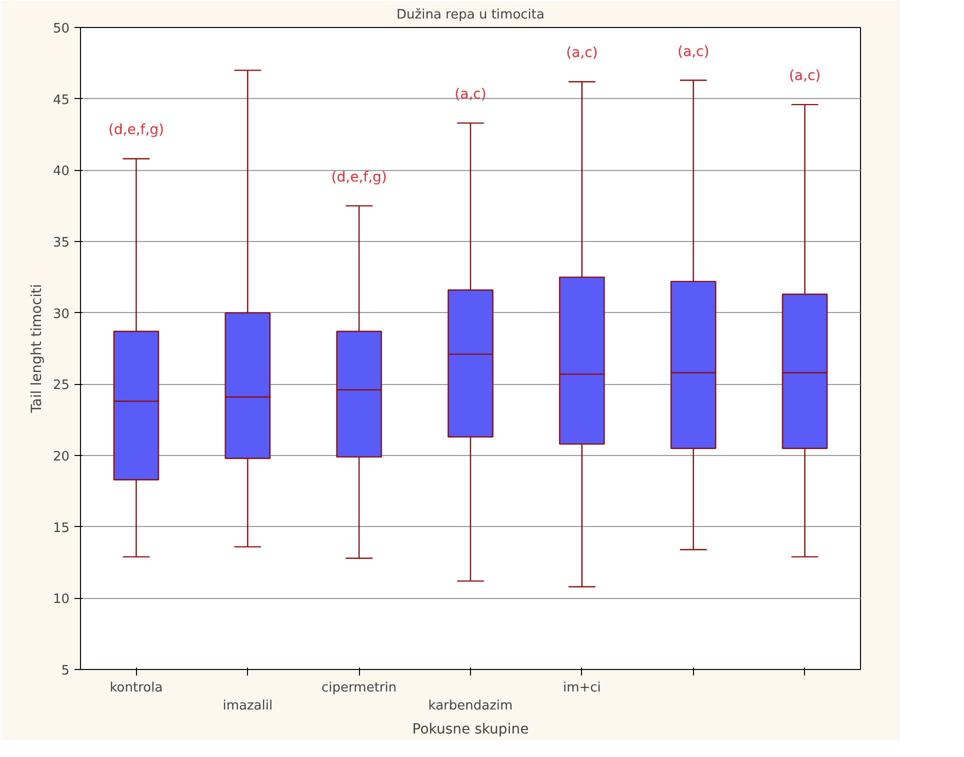 This screenshot has height=757, width=964. What do you see at coordinates (61, 243) in the screenshot?
I see `y-tick-label: 35` at bounding box center [61, 243].